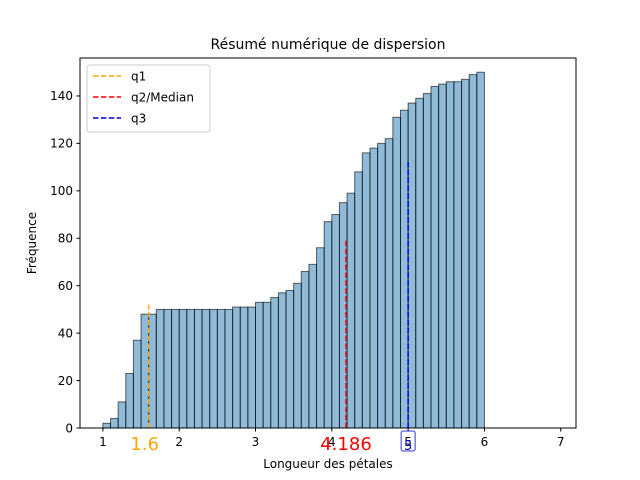 This screenshot has width=640, height=480. I want to click on x-tick-label: 6, so click(485, 442).